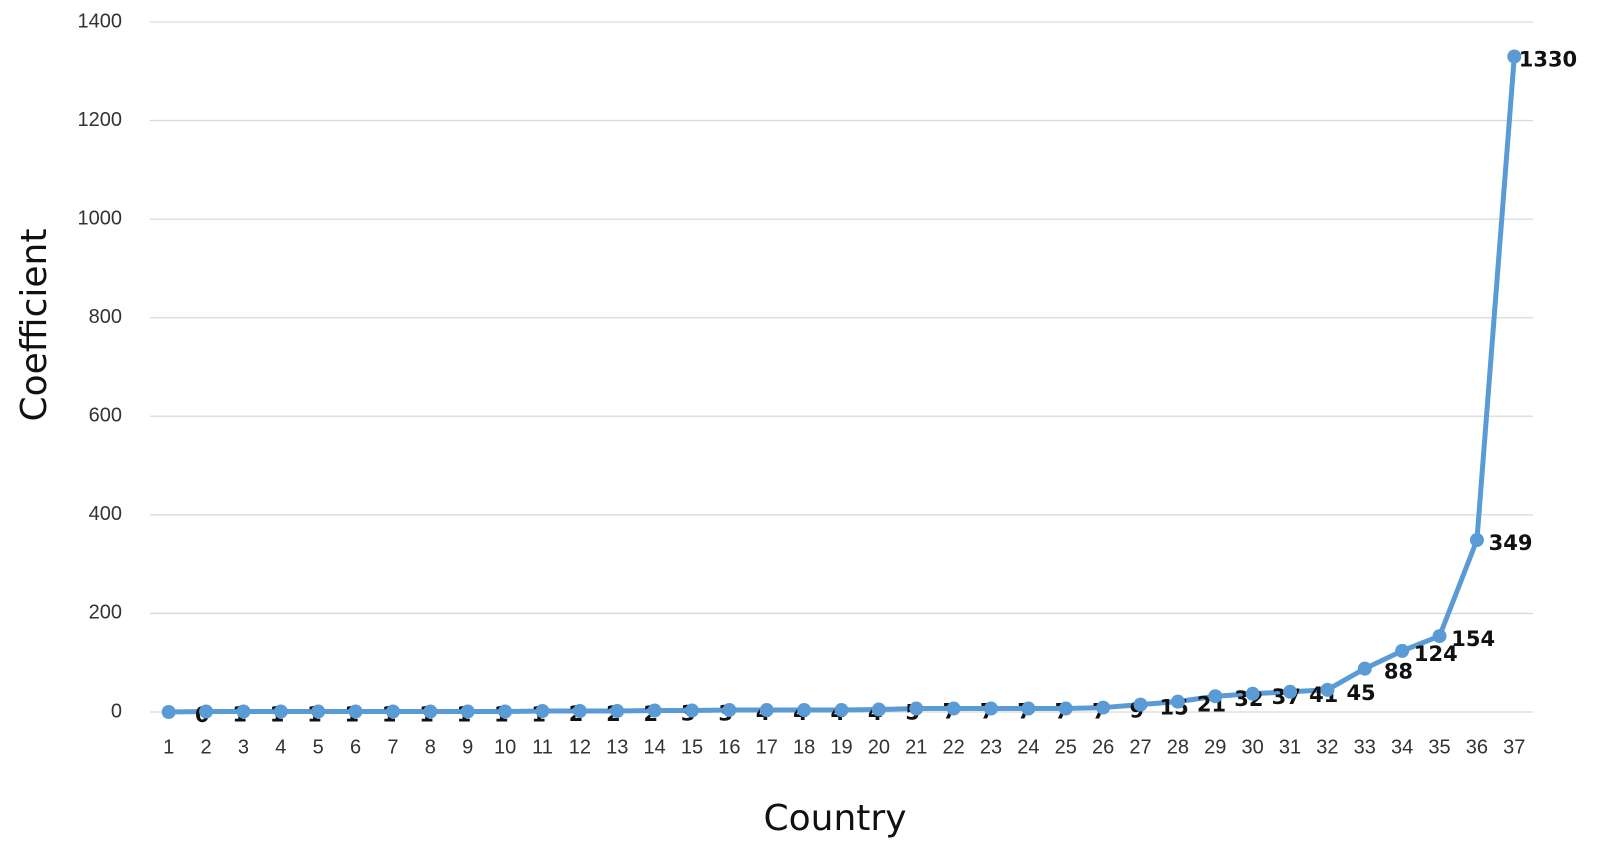 This screenshot has height=865, width=1608. I want to click on x-tick-label: 36, so click(1477, 747).